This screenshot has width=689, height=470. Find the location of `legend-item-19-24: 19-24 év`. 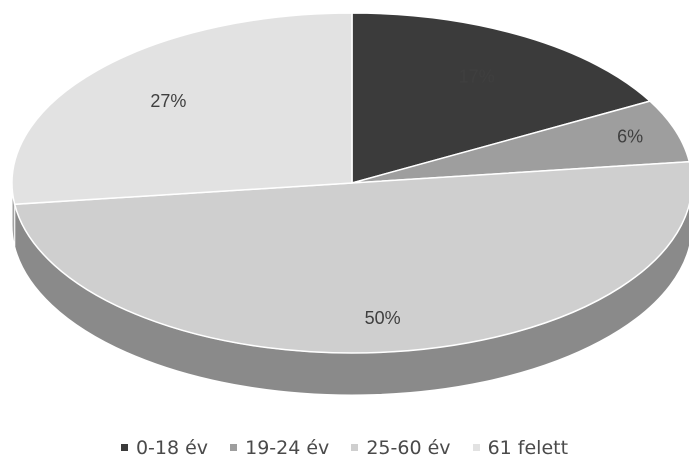

legend-item-19-24: 19-24 év is located at coordinates (279, 448).